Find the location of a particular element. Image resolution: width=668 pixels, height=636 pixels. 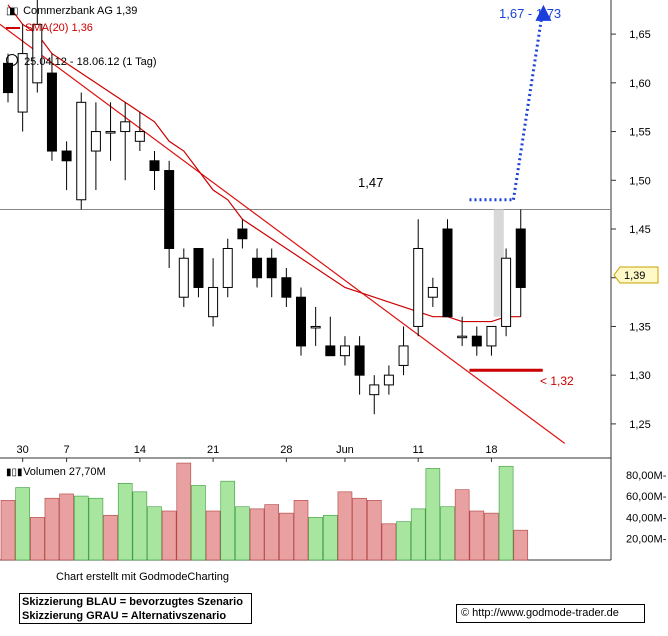

legend-blue: Skizzierung BLAU = bevorzugtes Szenario is located at coordinates (132, 602).